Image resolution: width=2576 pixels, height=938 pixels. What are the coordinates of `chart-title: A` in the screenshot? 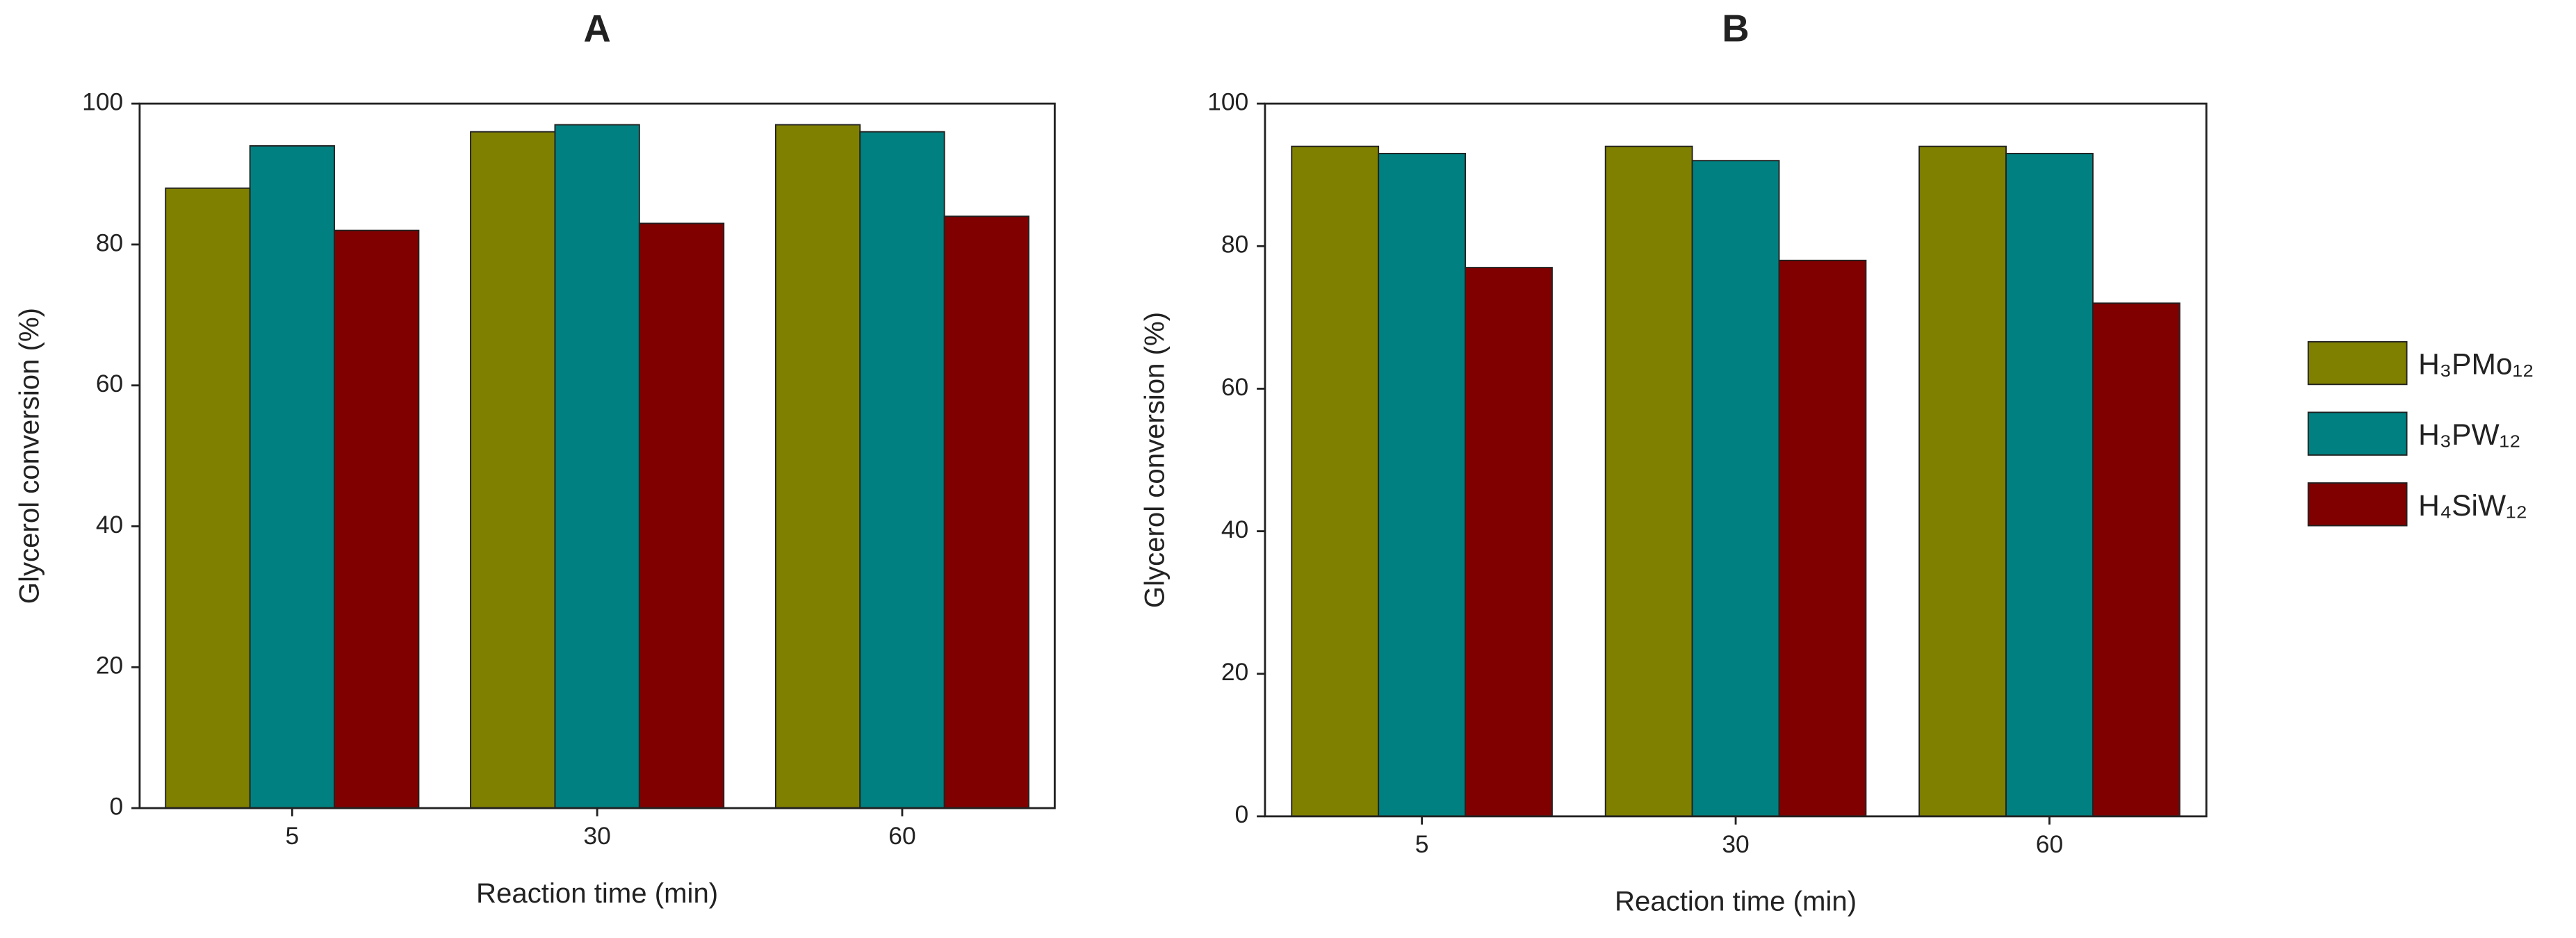 It's located at (597, 28).